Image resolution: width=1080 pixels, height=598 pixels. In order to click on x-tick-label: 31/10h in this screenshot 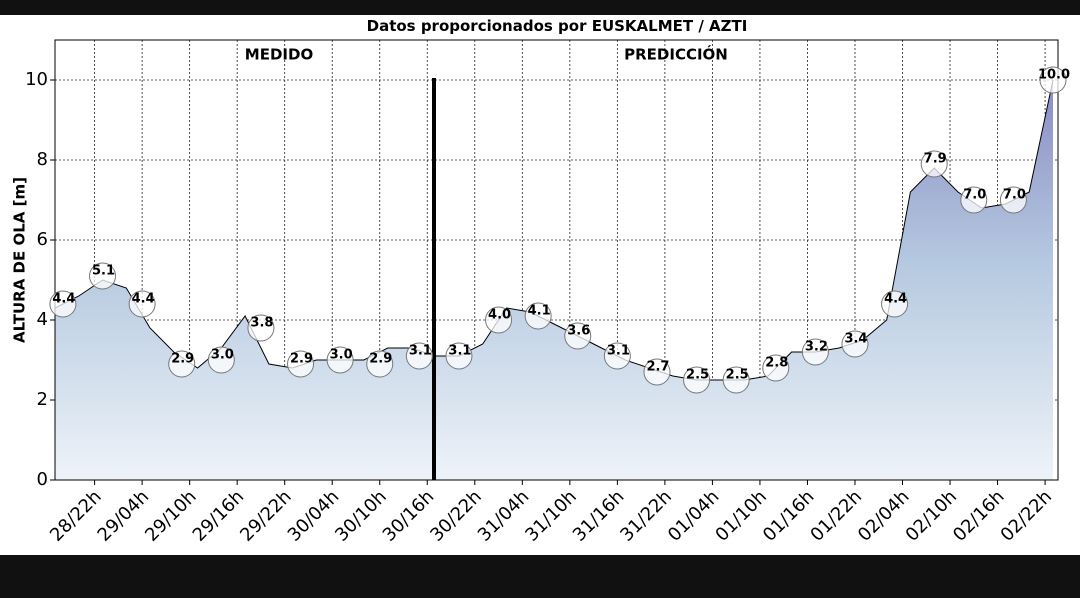, I will do `click(551, 516)`.